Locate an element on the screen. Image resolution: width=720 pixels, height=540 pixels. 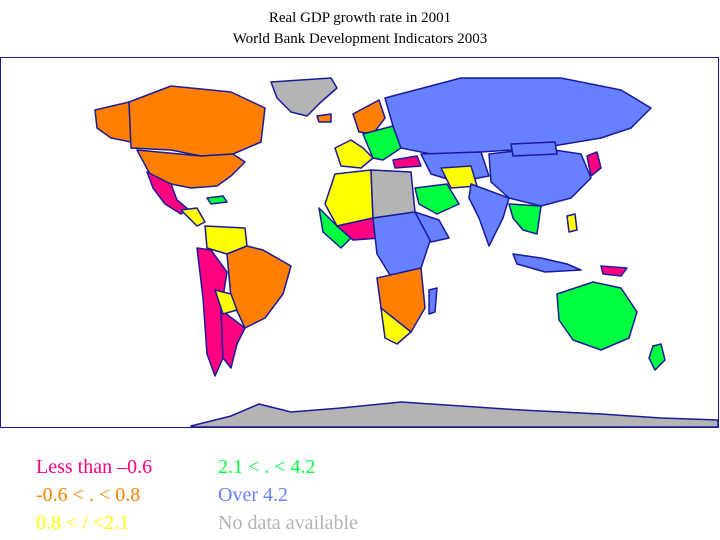
region-canada is located at coordinates (197, 121).